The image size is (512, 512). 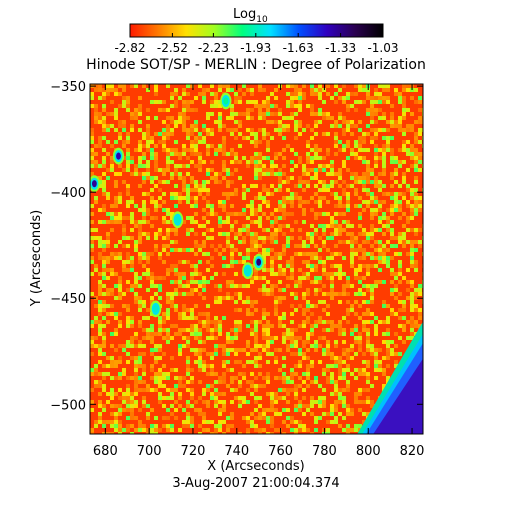 I want to click on colorbar-tick-label: -1.63, so click(x=298, y=48).